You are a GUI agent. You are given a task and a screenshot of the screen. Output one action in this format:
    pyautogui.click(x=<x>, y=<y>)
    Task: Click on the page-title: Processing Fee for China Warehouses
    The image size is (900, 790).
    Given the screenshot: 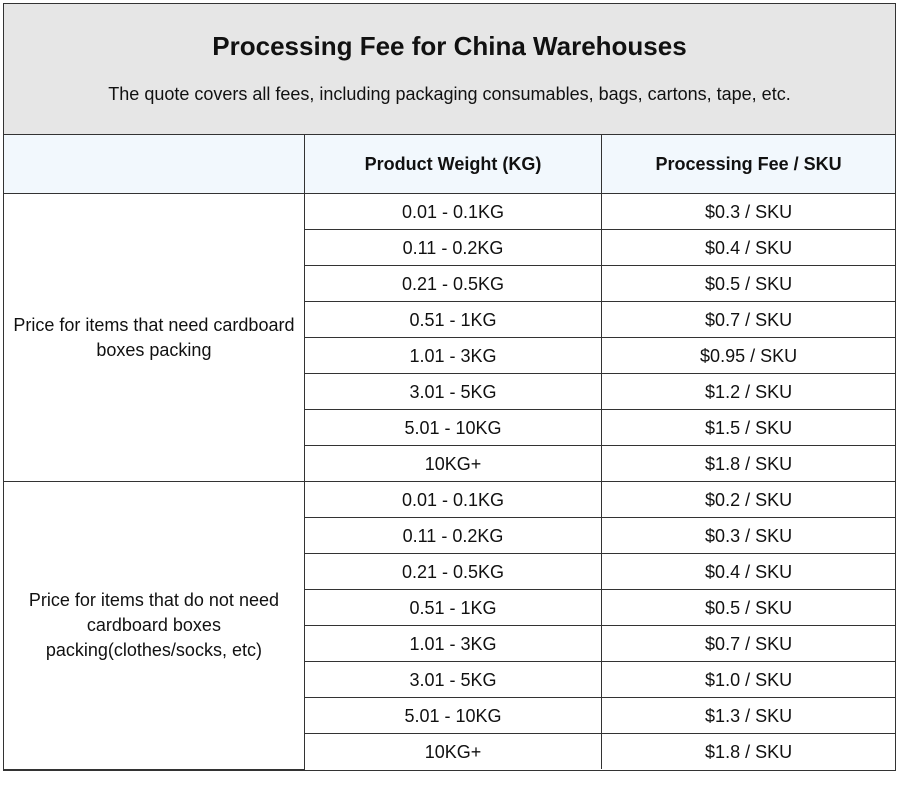 What is the action you would take?
    pyautogui.click(x=449, y=32)
    